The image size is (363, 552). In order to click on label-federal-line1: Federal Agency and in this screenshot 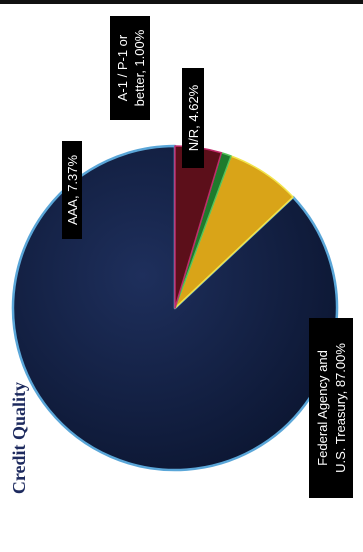, I will do `click(322, 408)`.